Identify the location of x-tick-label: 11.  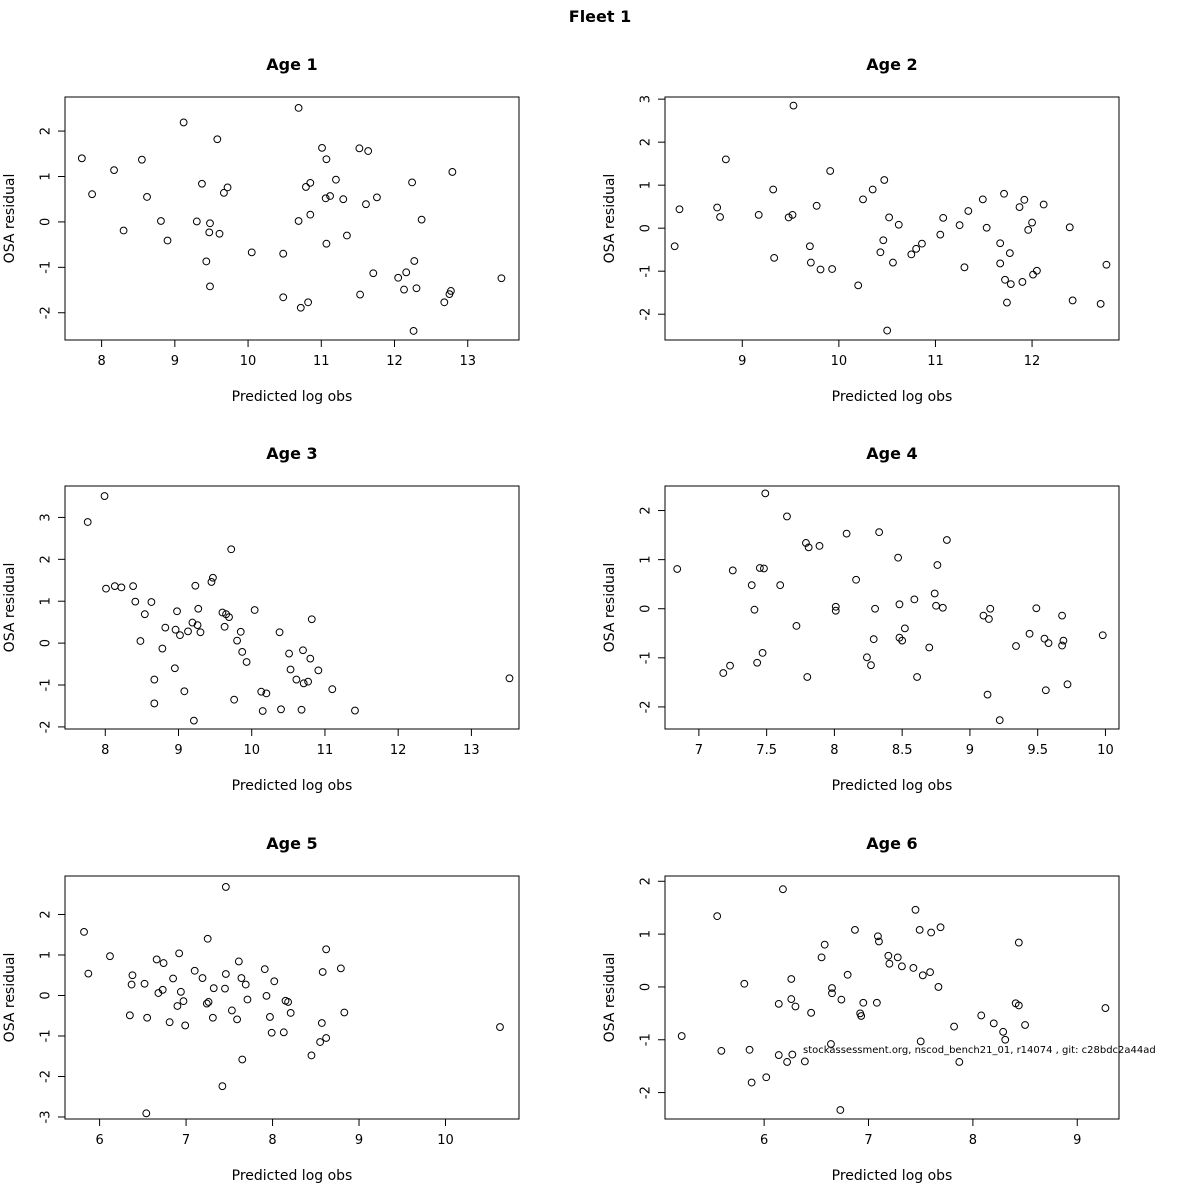
(935, 361).